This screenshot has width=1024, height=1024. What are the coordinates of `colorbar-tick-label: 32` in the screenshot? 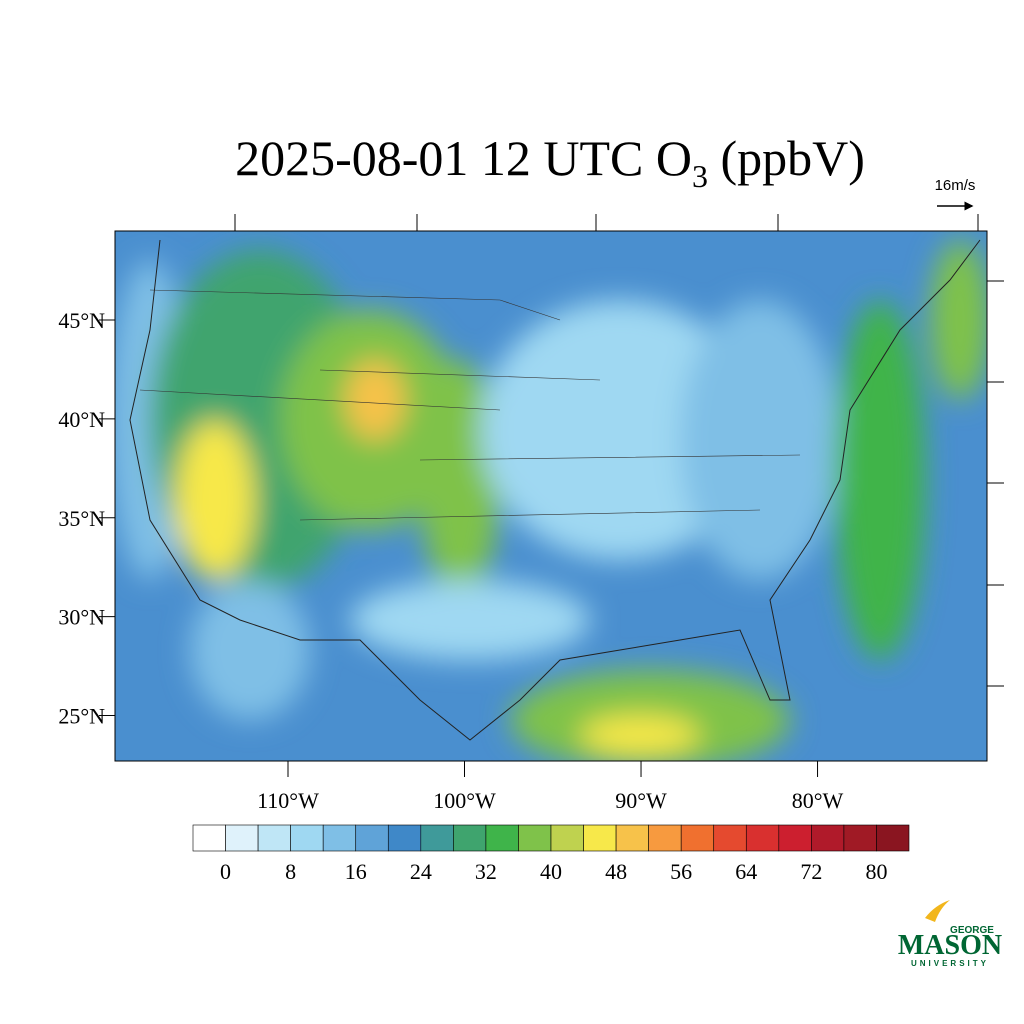 It's located at (486, 871).